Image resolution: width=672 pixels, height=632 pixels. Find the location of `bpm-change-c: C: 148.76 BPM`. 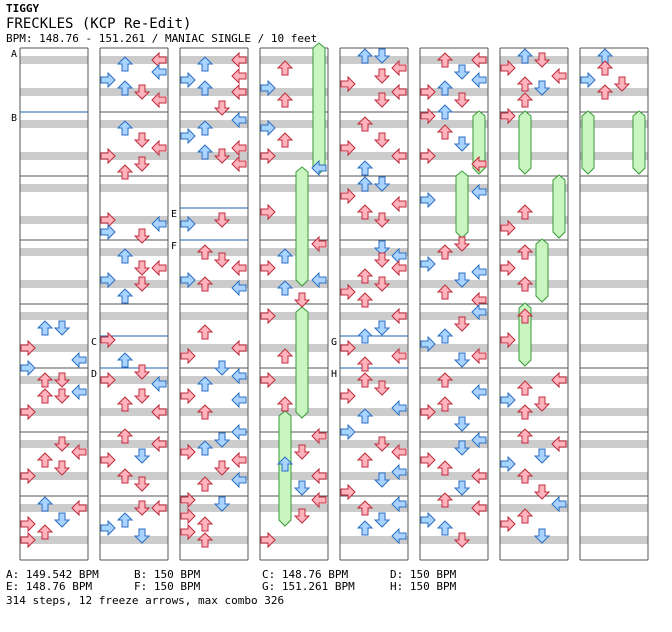

bpm-change-c: C: 148.76 BPM is located at coordinates (305, 574).